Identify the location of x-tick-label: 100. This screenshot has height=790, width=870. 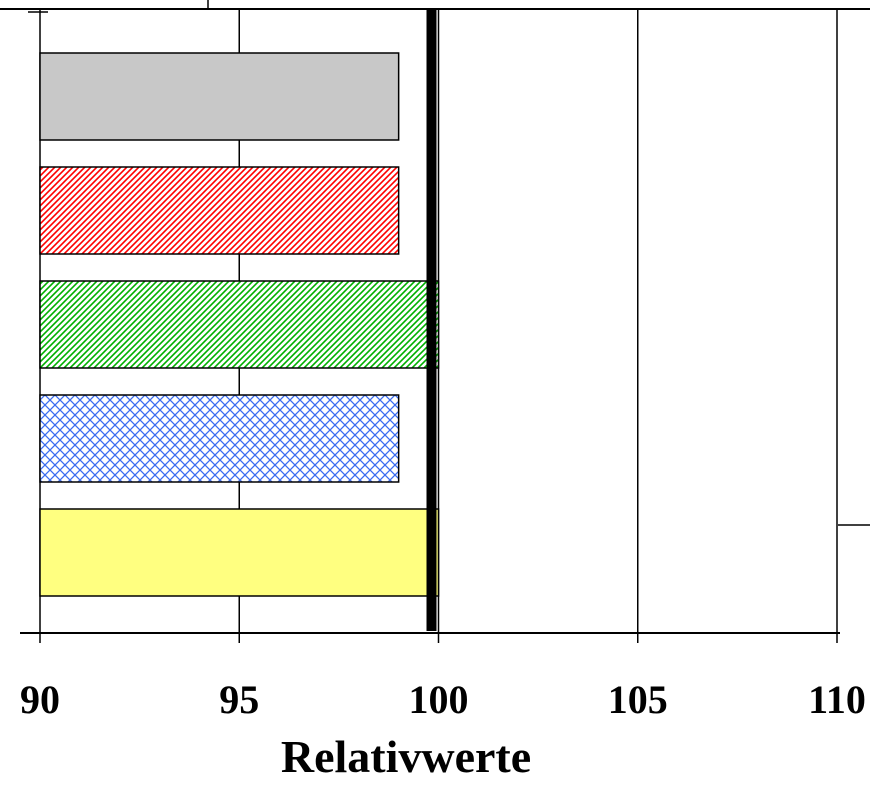
(439, 699).